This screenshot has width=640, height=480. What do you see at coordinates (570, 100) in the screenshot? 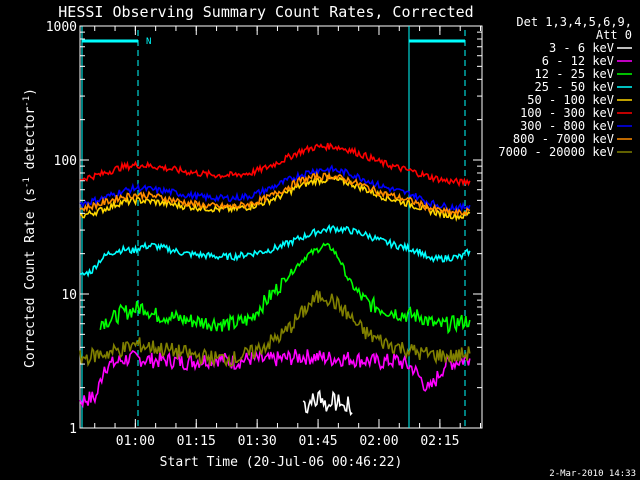
I see `legend-label: 50 - 100 keV` at bounding box center [570, 100].